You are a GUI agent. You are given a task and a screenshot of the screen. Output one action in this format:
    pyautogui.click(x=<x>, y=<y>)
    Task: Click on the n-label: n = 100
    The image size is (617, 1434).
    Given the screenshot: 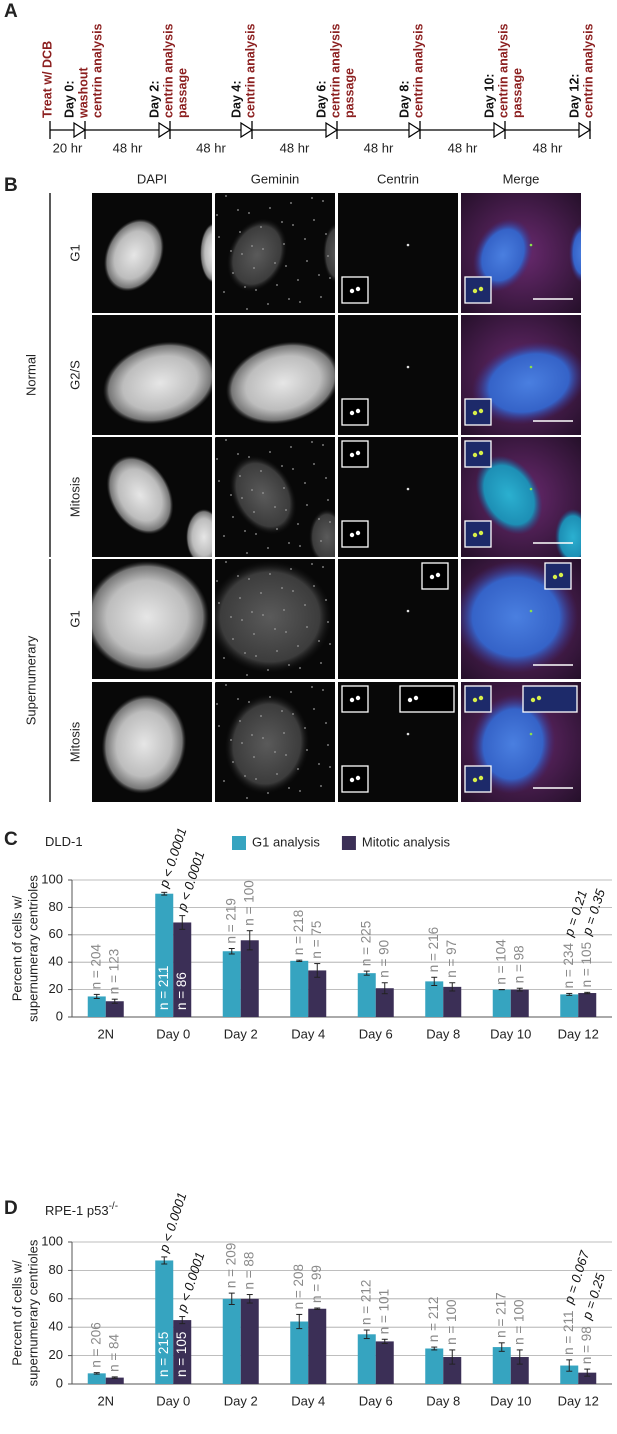 What is the action you would take?
    pyautogui.click(x=248, y=902)
    